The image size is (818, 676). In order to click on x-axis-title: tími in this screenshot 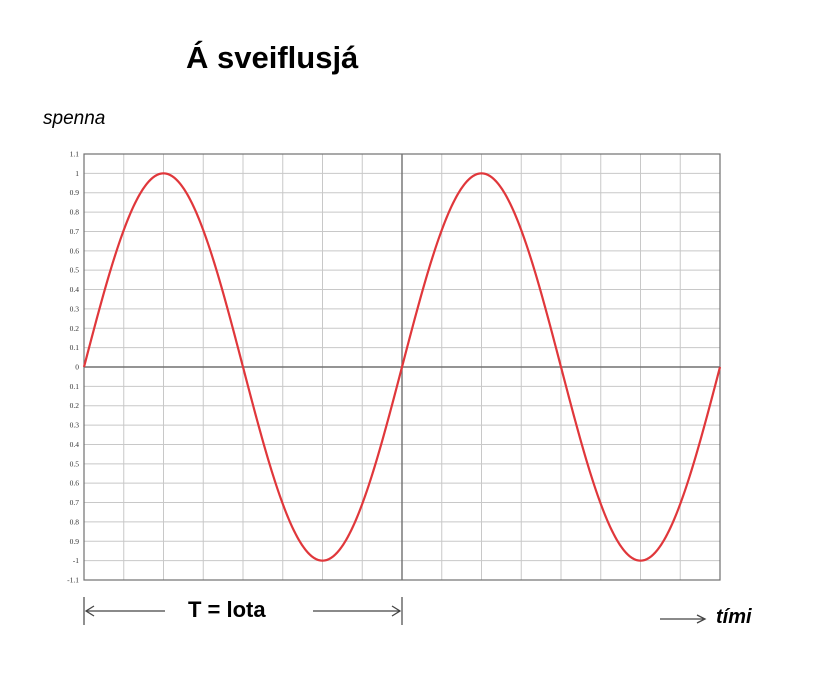, I will do `click(734, 617)`.